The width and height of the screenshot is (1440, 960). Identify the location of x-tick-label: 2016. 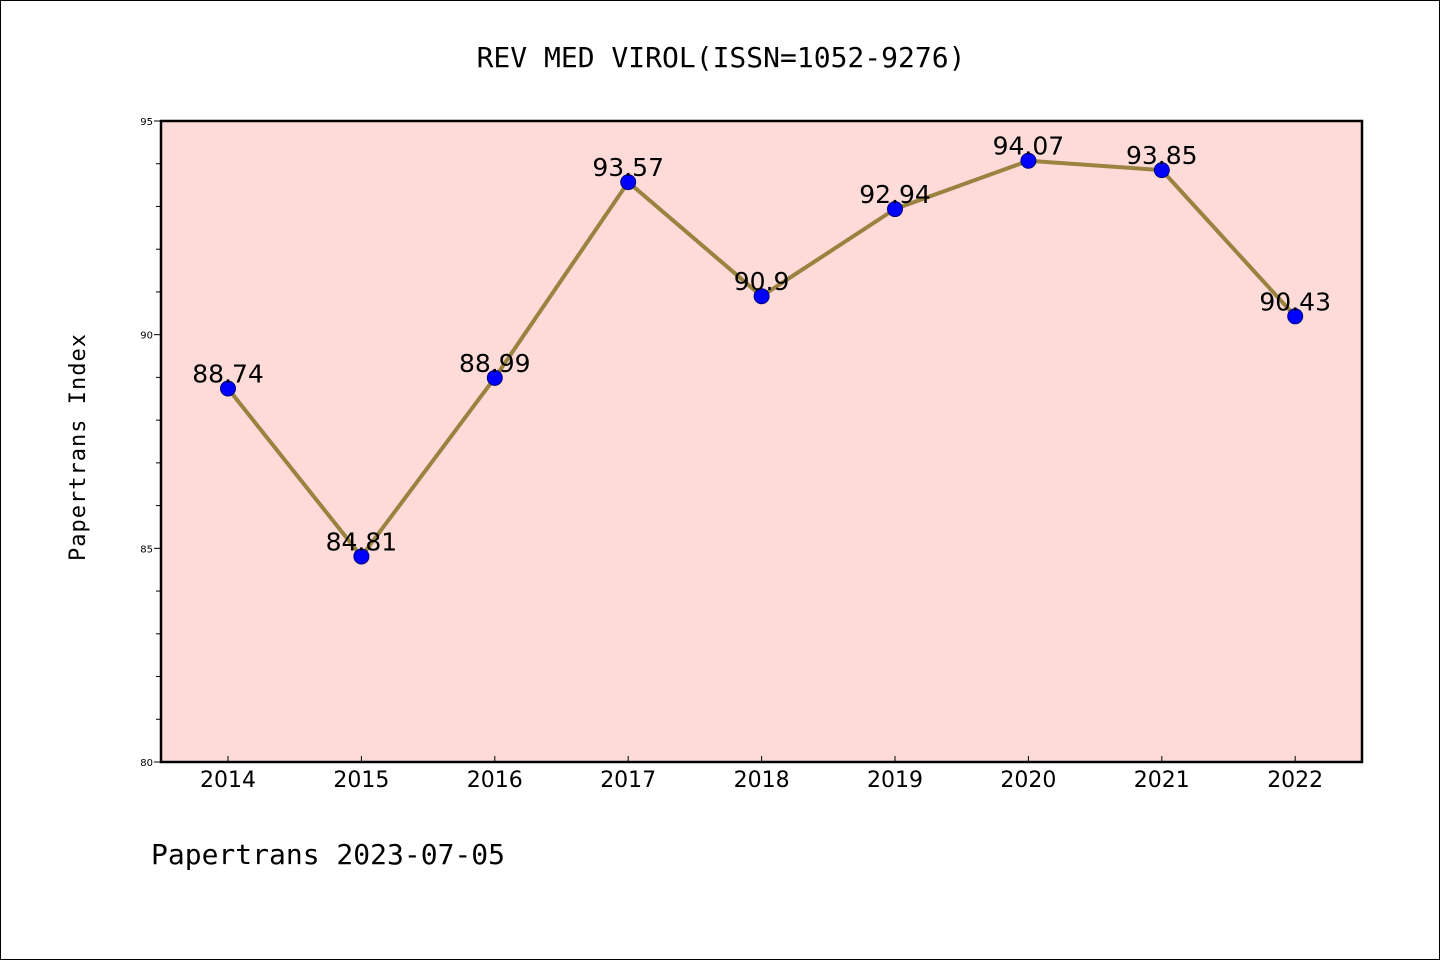
(495, 780).